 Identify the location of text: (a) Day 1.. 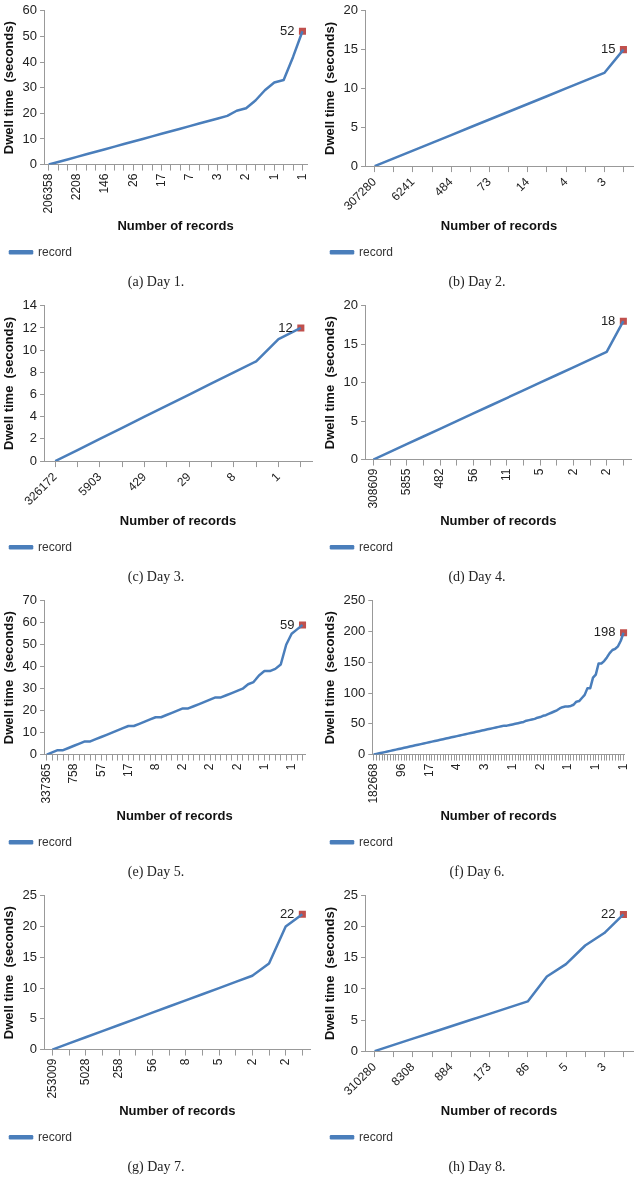
(156, 282).